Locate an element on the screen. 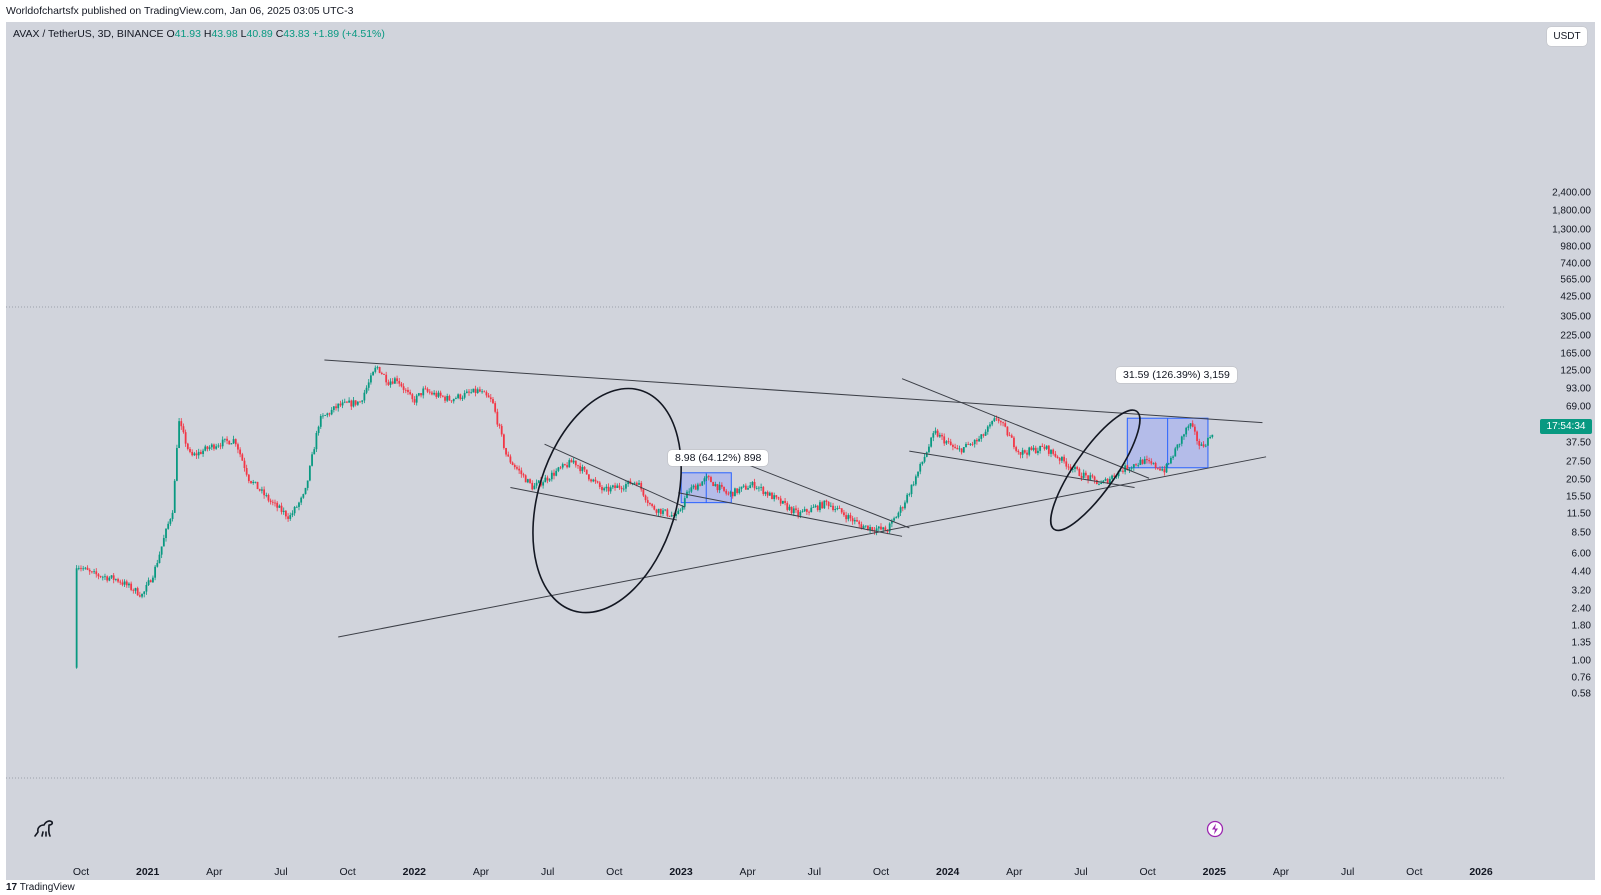 This screenshot has height=895, width=1601. y-tick-label: 20.50 is located at coordinates (1578, 480).